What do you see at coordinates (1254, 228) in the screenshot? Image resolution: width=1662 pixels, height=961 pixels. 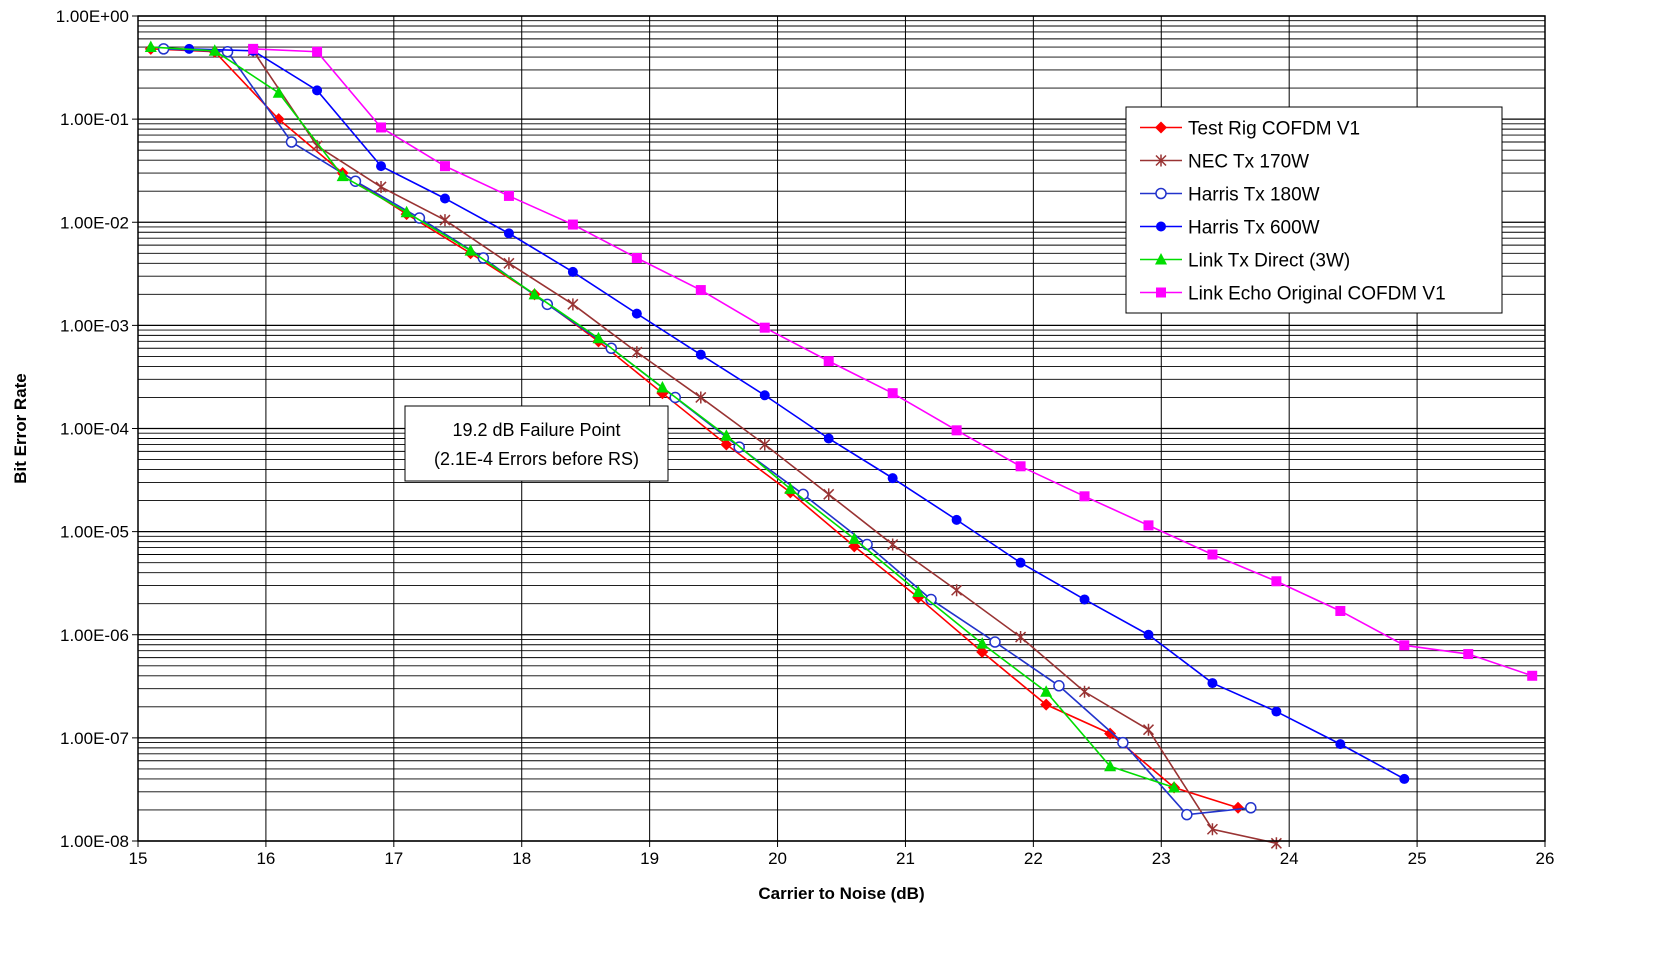 I see `legend-label: Harris Tx 600W` at bounding box center [1254, 228].